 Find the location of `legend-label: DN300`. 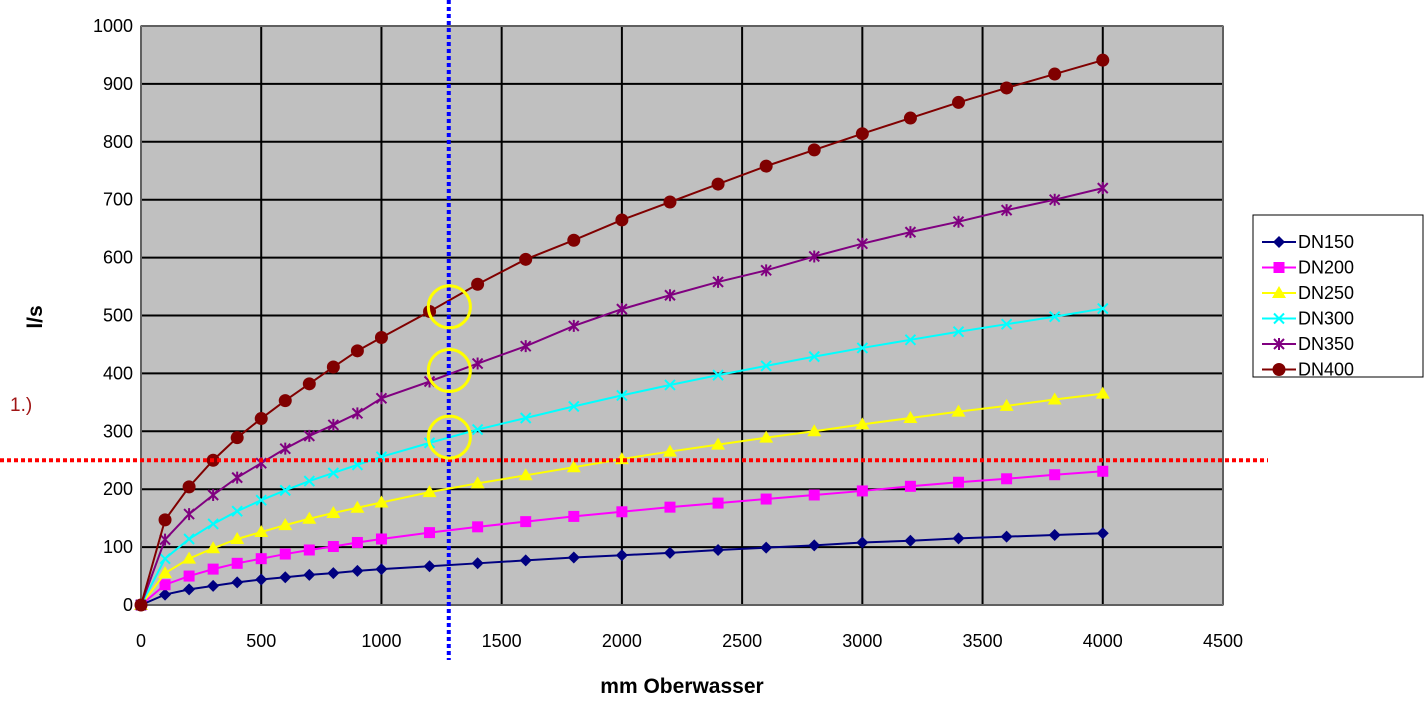

legend-label: DN300 is located at coordinates (1326, 319).